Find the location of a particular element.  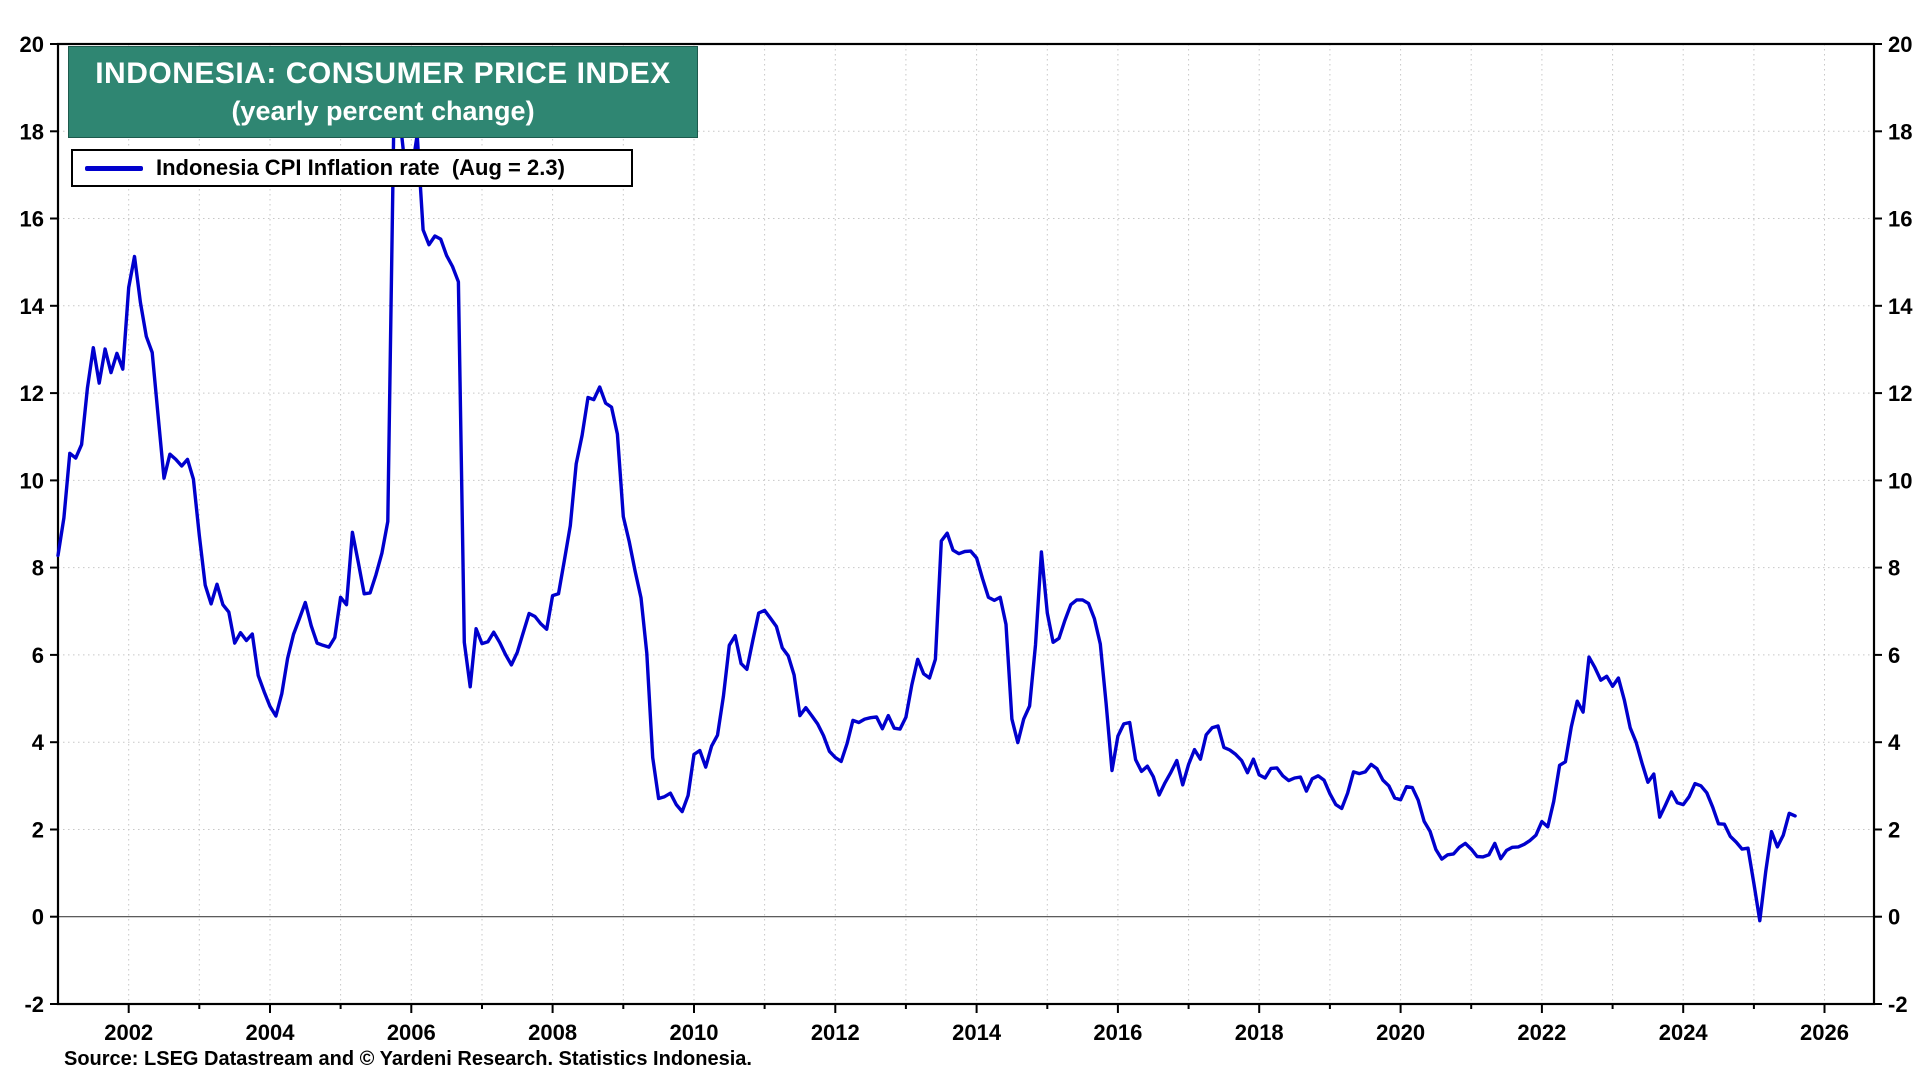

legend-label: Indonesia CPI Inflation rate (Aug = 2.3) is located at coordinates (360, 167).